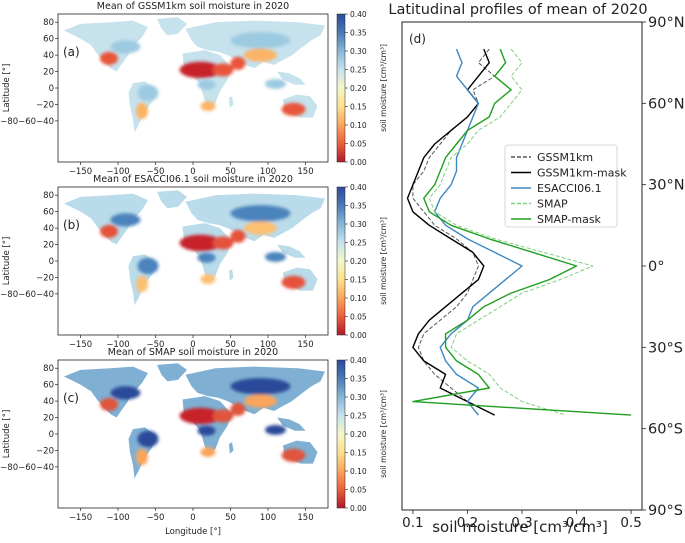  What do you see at coordinates (341, 434) in the screenshot?
I see `colorbar` at bounding box center [341, 434].